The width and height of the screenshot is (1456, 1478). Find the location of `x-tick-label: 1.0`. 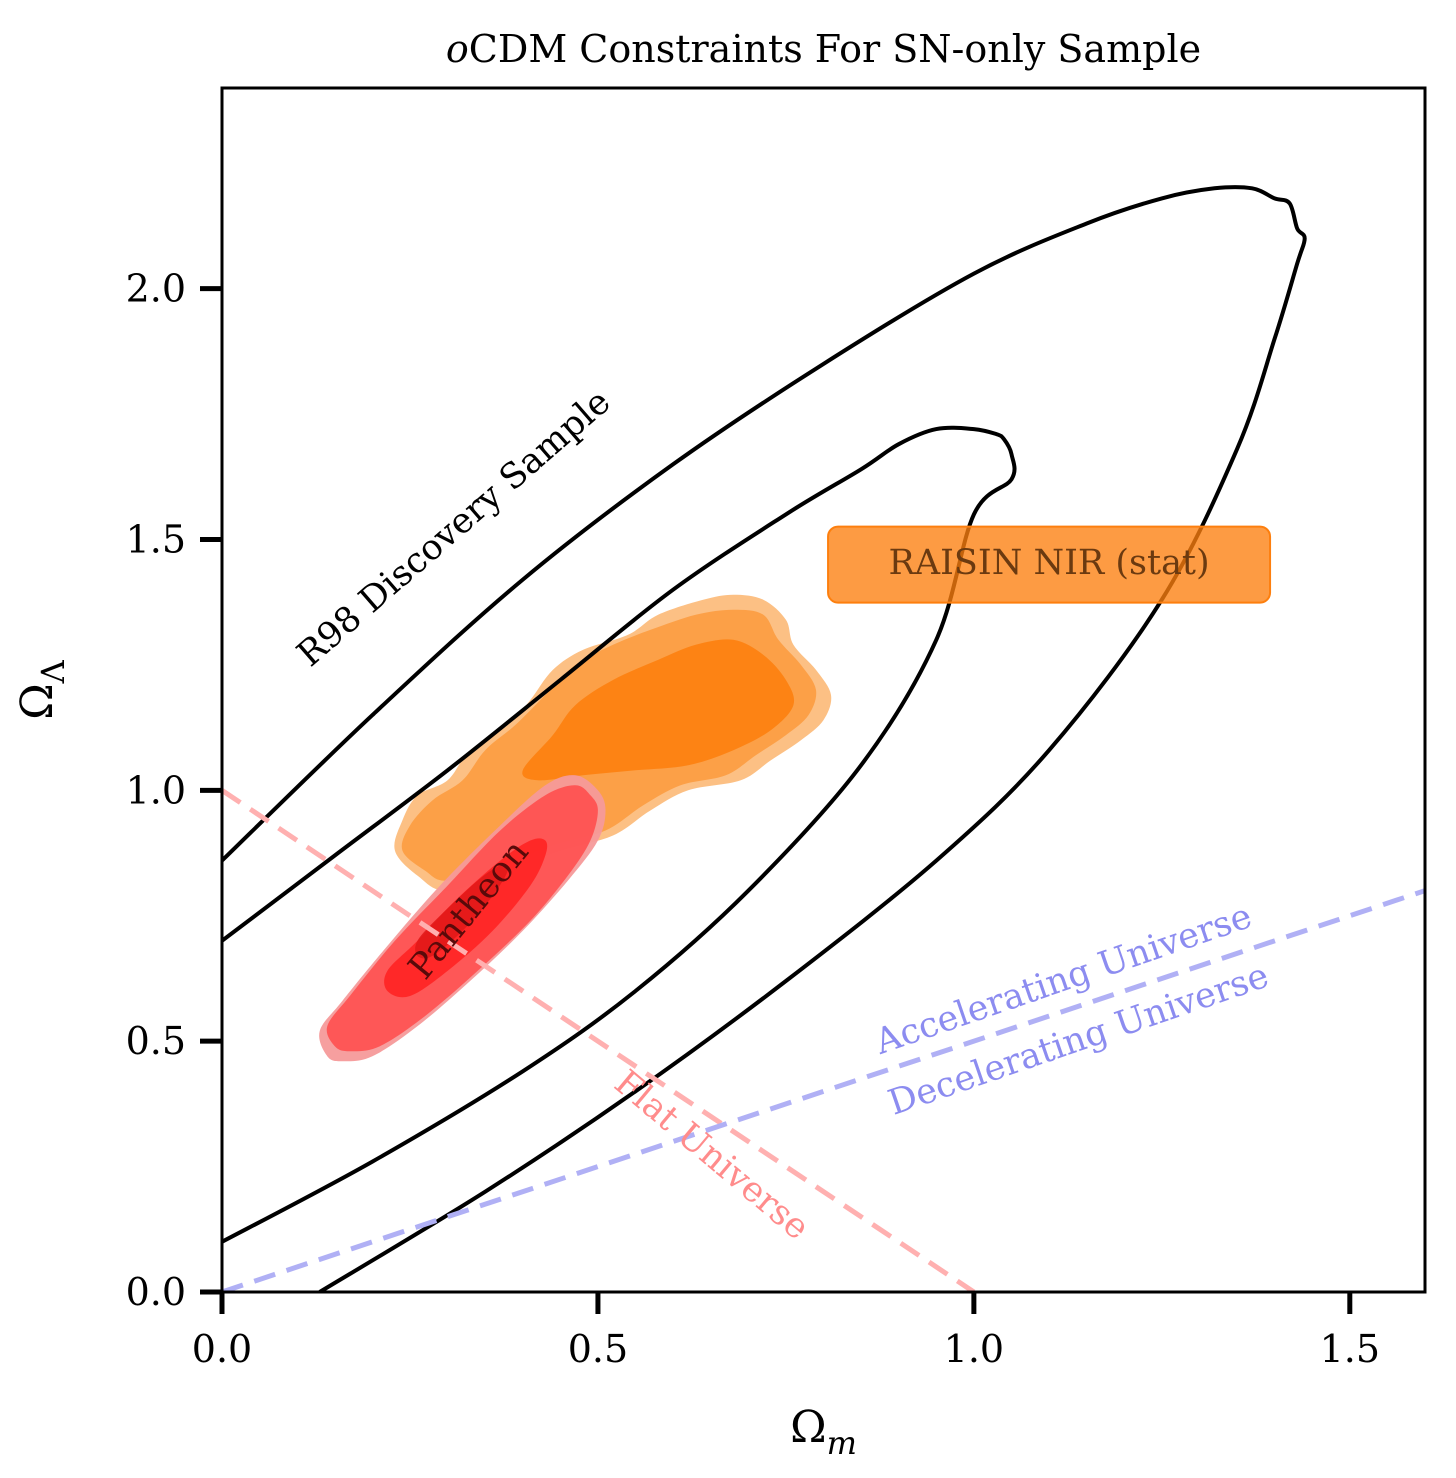

x-tick-label: 1.0 is located at coordinates (974, 1349).